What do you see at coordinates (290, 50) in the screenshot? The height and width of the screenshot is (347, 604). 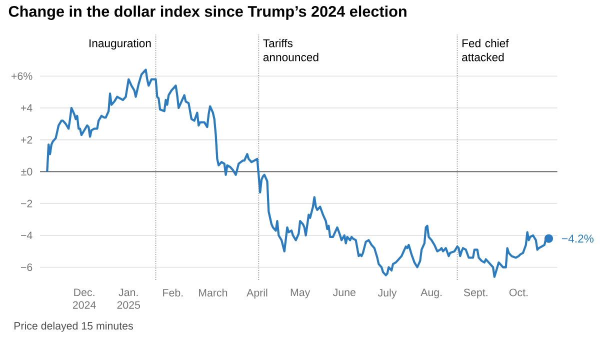 I see `ref-line-label: Tariffs announced` at bounding box center [290, 50].